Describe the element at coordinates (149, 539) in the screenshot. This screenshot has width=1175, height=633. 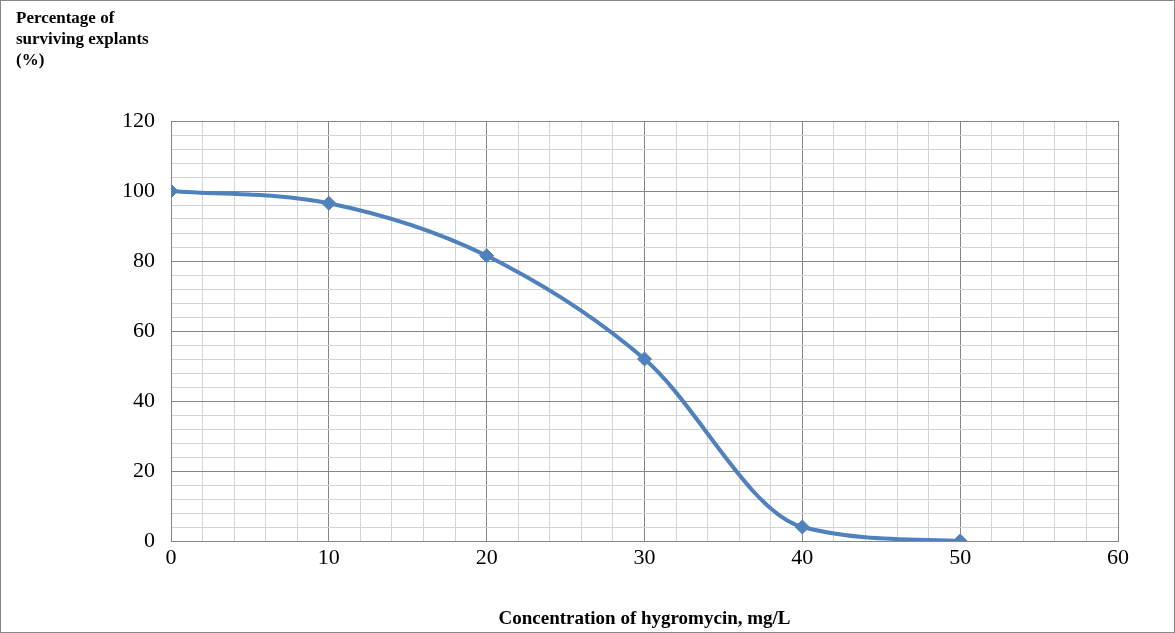
I see `y-tick-label: 0` at that location.